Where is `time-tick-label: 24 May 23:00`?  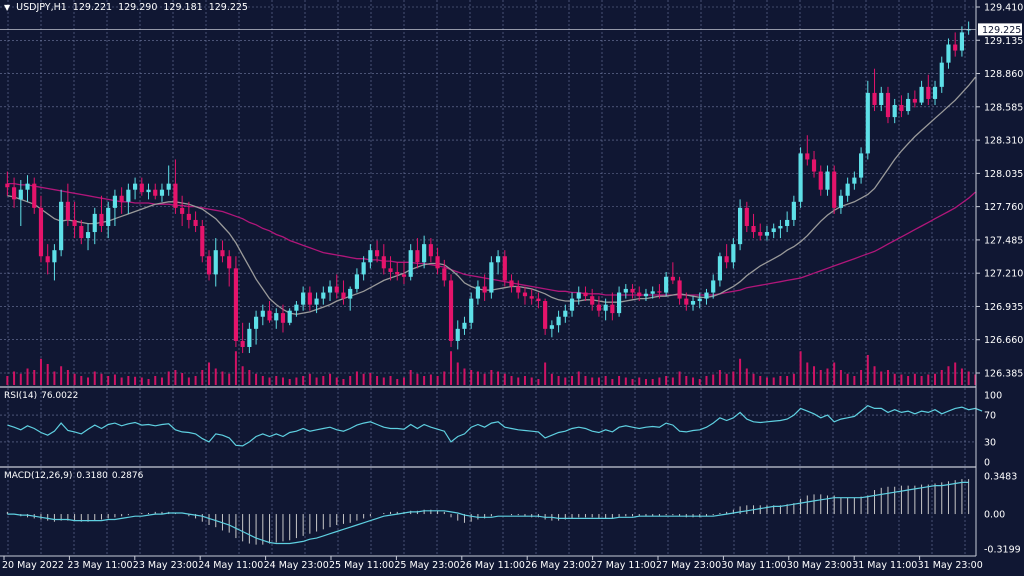
time-tick-label: 24 May 23:00 is located at coordinates (296, 565).